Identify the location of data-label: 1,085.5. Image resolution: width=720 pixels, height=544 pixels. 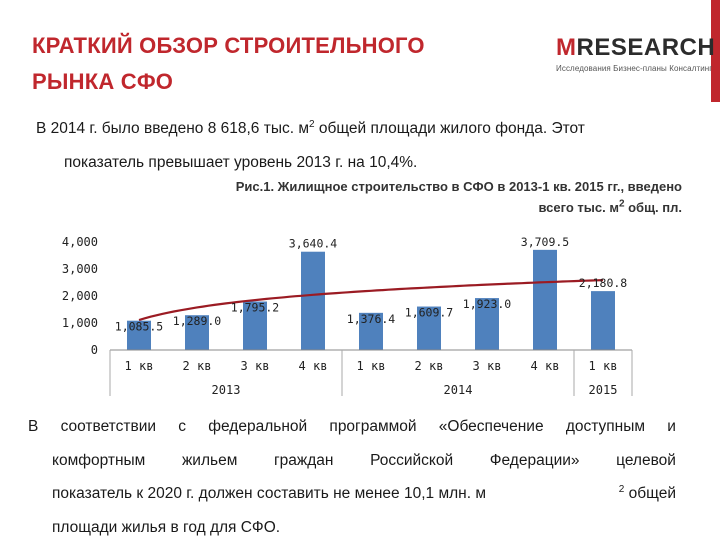
(139, 327).